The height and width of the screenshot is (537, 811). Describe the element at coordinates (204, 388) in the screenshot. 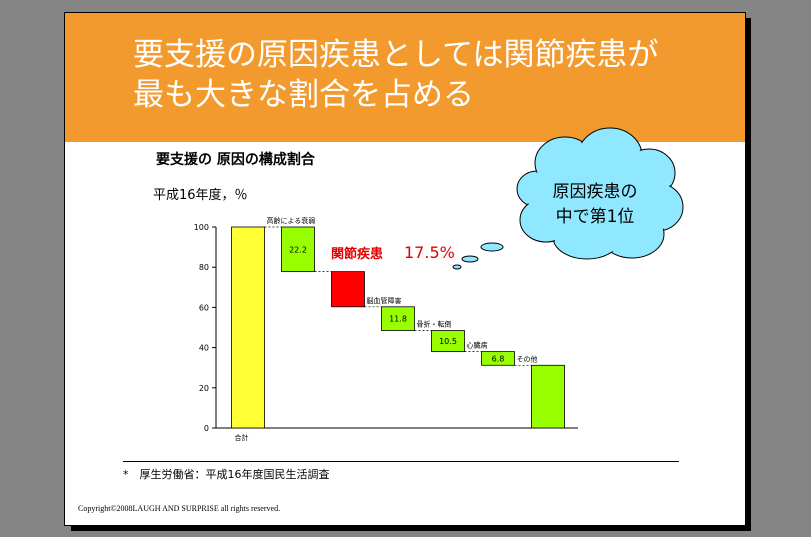

I see `y-tick-label: 20` at that location.